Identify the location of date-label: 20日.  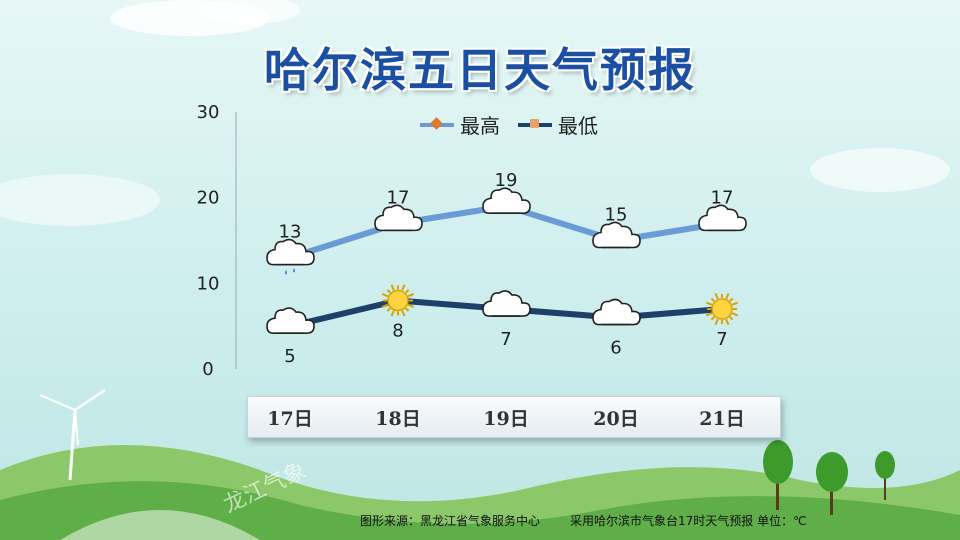
(616, 419).